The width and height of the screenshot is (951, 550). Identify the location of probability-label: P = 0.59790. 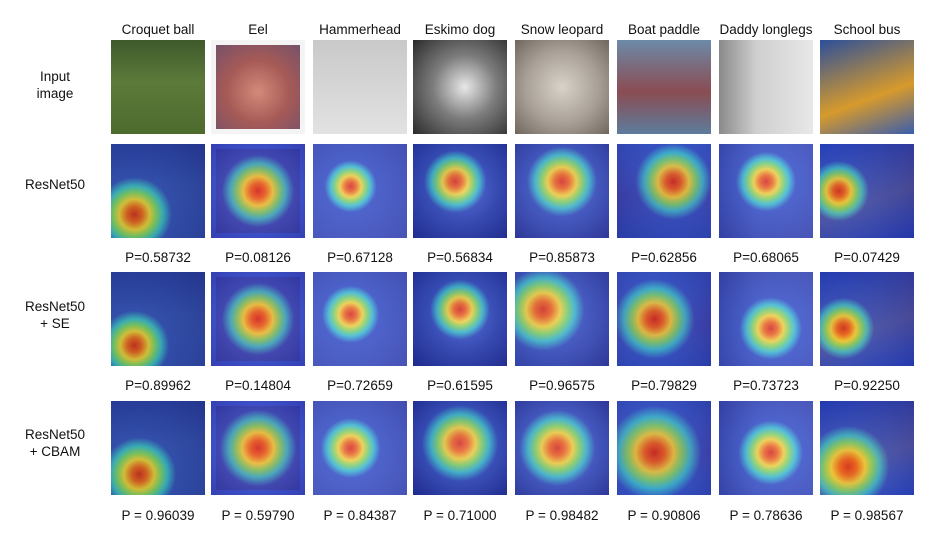
(258, 515).